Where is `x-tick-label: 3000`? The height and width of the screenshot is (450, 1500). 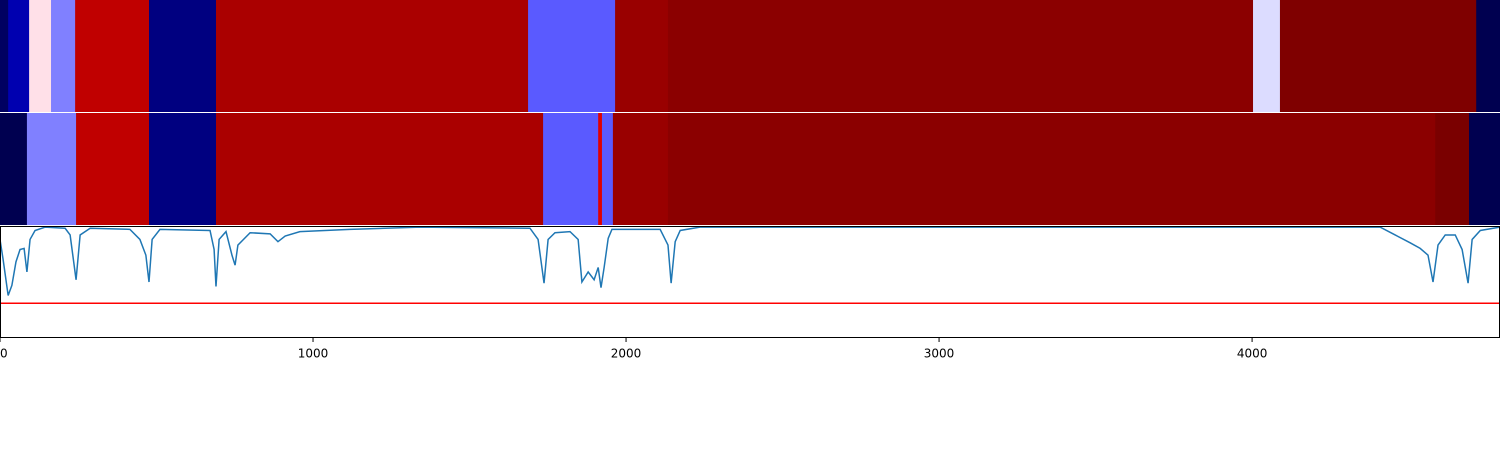 x-tick-label: 3000 is located at coordinates (939, 354).